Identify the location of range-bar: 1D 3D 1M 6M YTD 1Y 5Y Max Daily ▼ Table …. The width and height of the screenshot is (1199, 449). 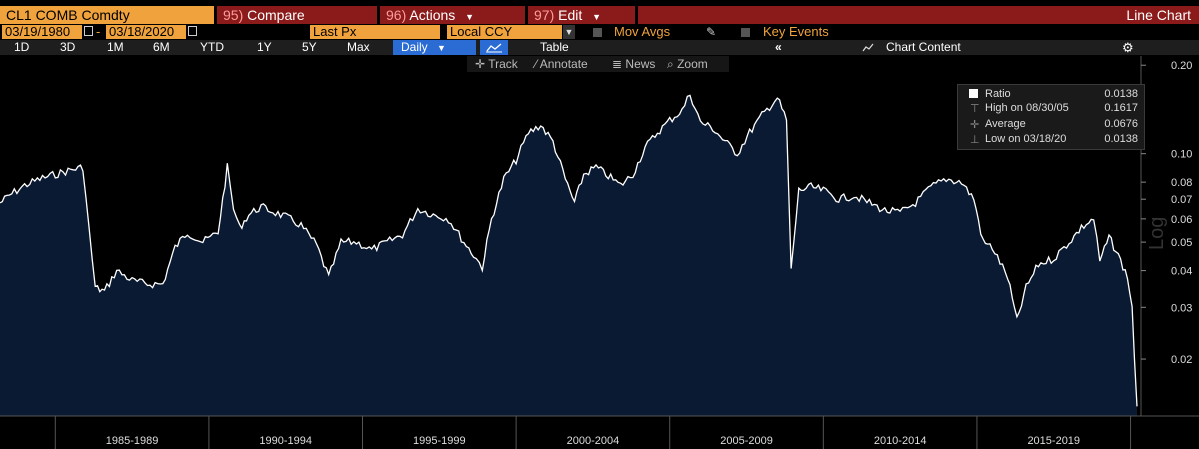
(599, 47).